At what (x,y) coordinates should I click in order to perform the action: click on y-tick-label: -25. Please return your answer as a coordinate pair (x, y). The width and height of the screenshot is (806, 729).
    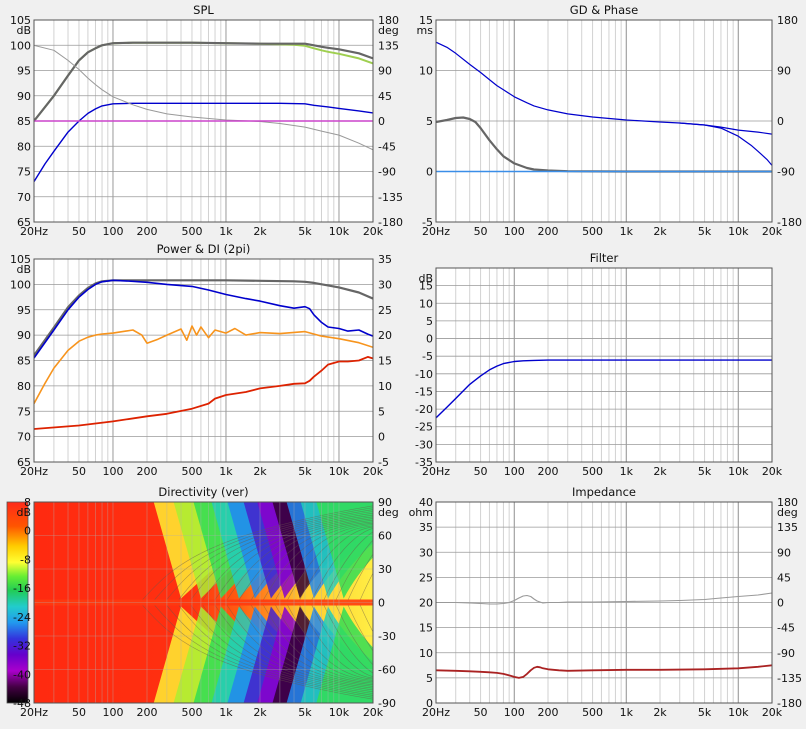
    Looking at the image, I should click on (424, 427).